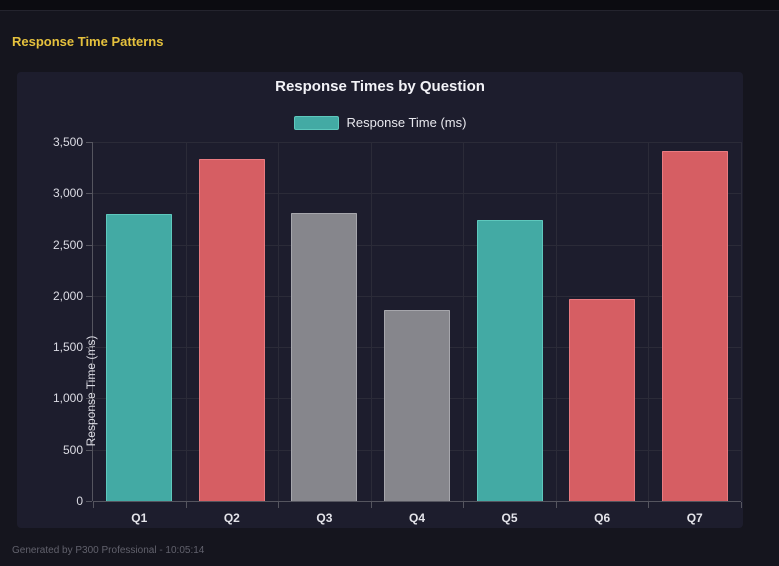 The image size is (779, 566). Describe the element at coordinates (509, 518) in the screenshot. I see `x-tick-label-q5: Q5` at that location.